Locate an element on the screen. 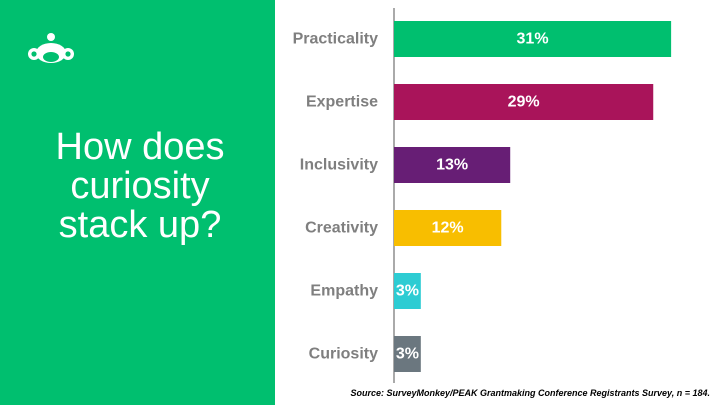 This screenshot has width=720, height=405. bar-creativity is located at coordinates (448, 228).